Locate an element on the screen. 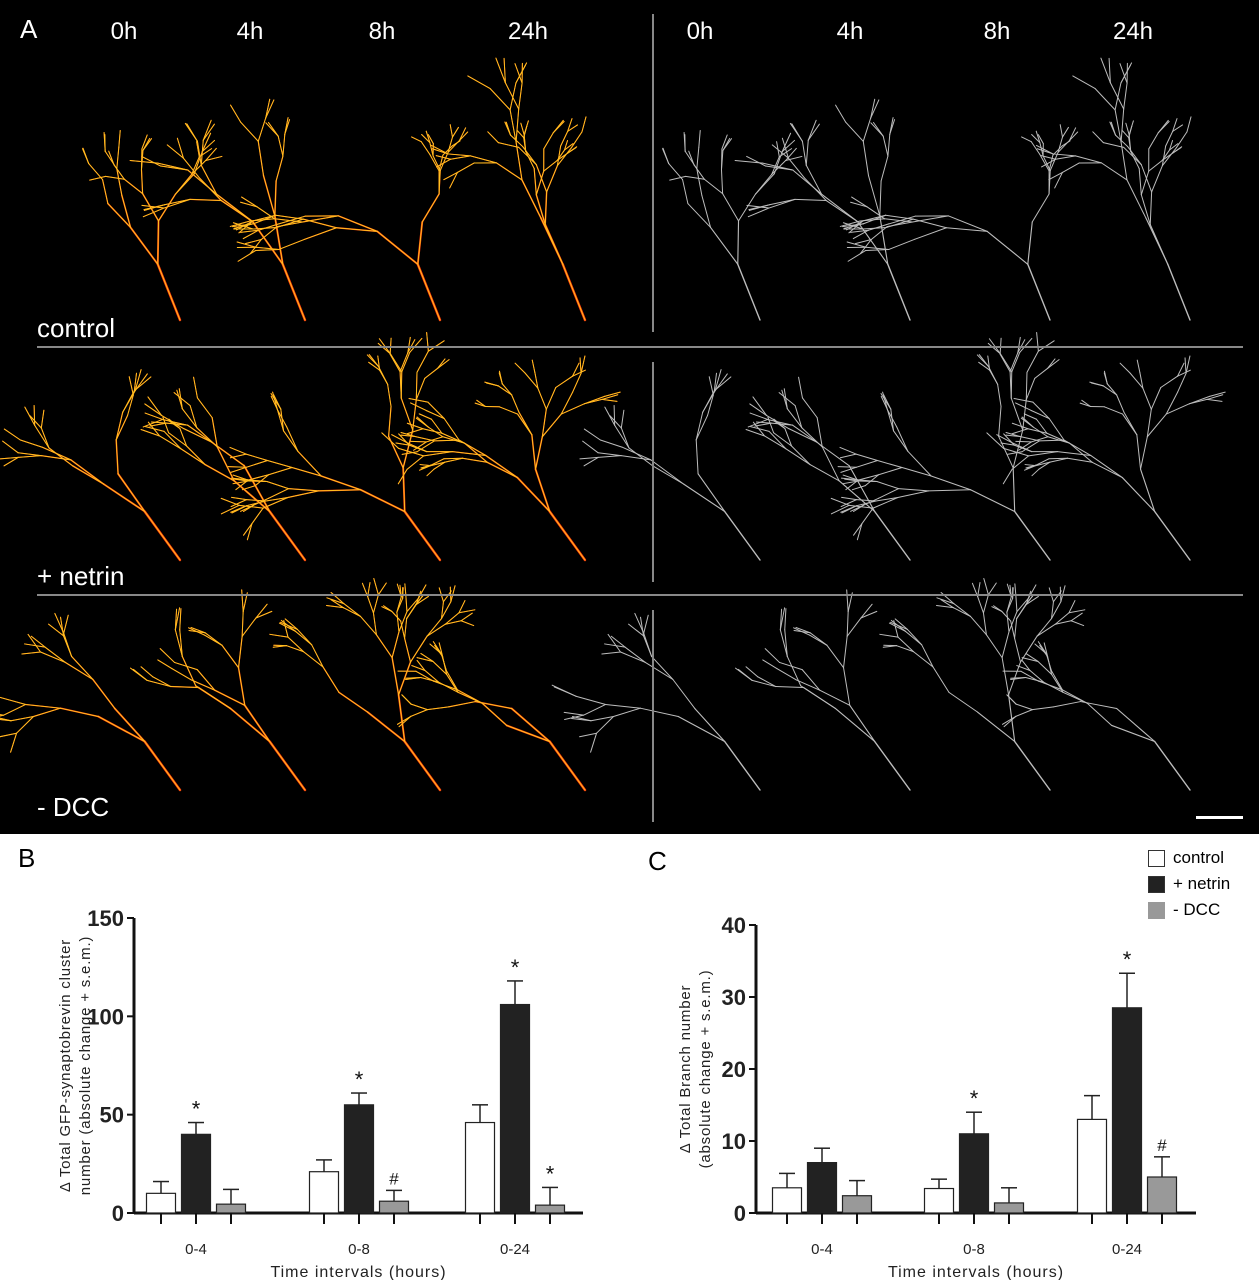 The height and width of the screenshot is (1280, 1259). y-tick-label: 40 is located at coordinates (734, 925).